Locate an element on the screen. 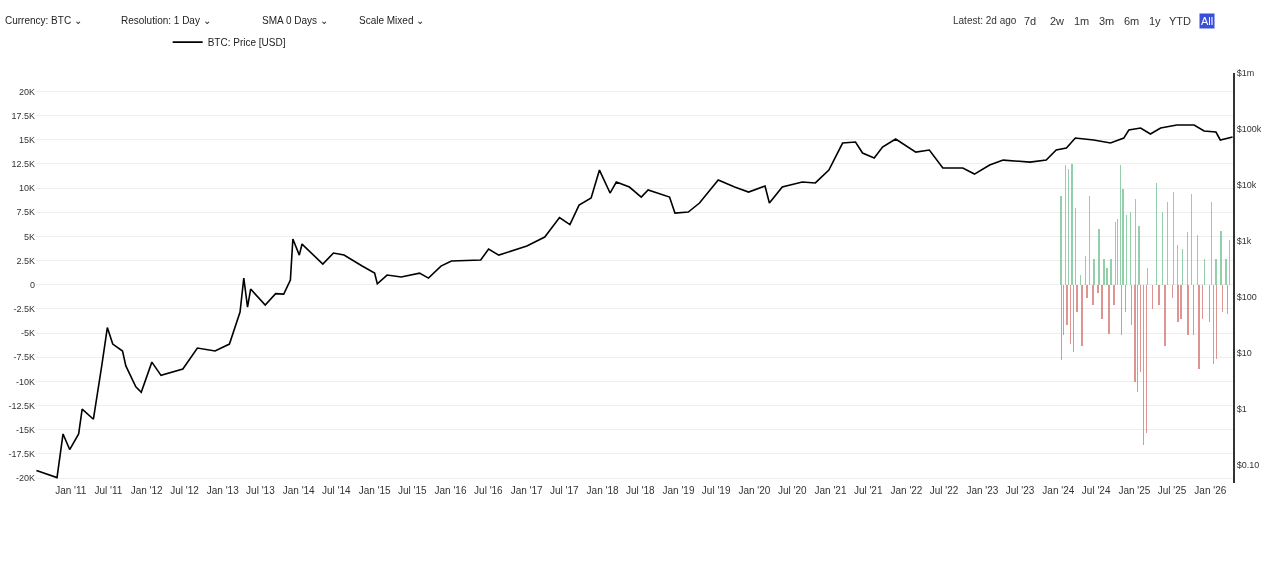 This screenshot has height=588, width=1280. y-tick-label: 17.5K is located at coordinates (23, 115).